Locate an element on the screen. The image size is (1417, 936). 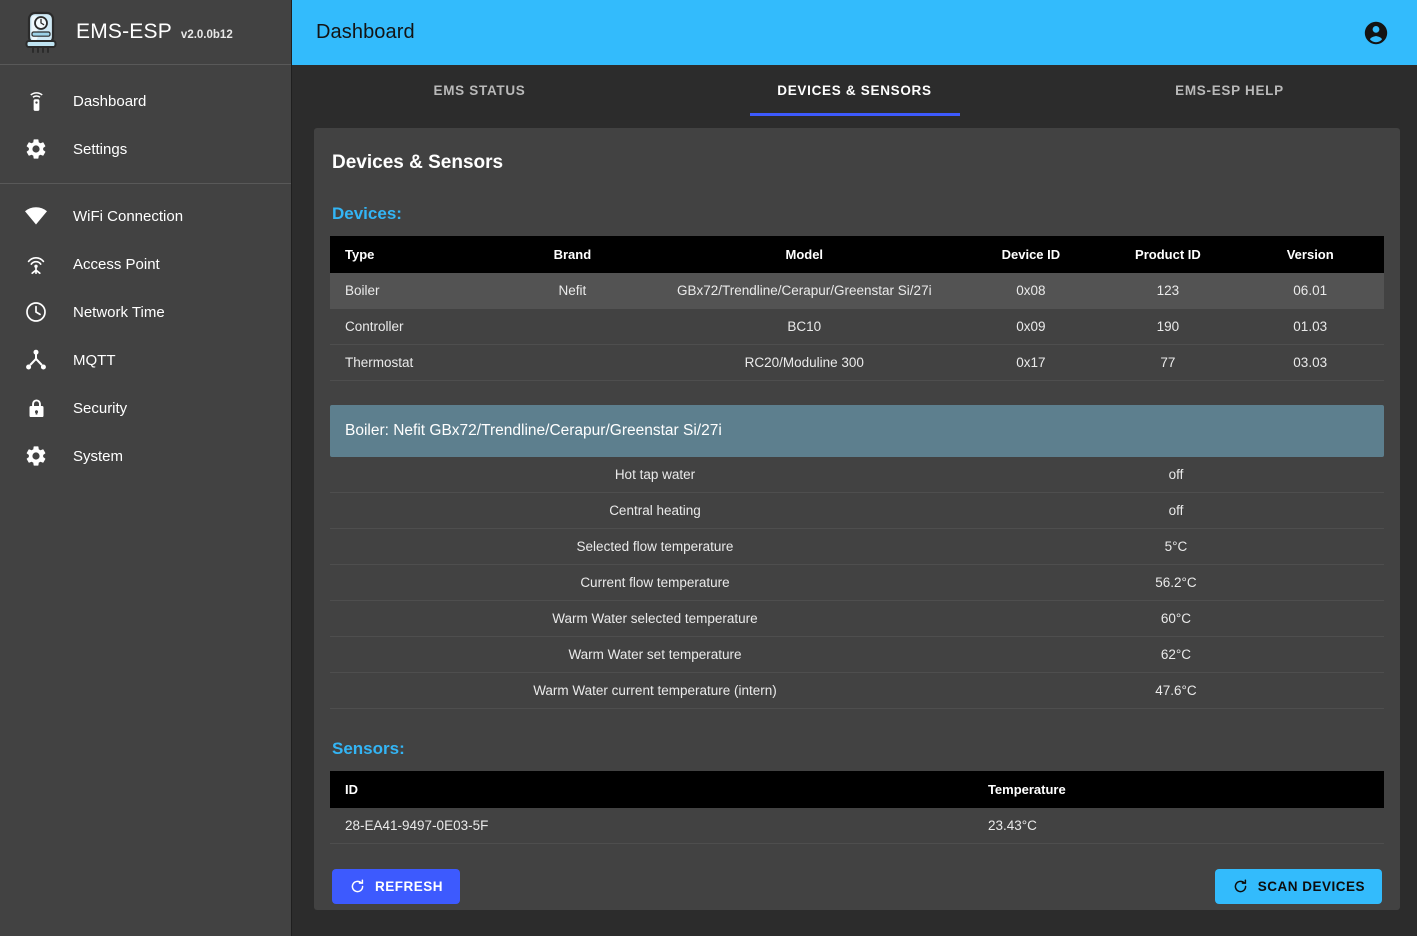
detail-value: 60°C is located at coordinates (1178, 618).